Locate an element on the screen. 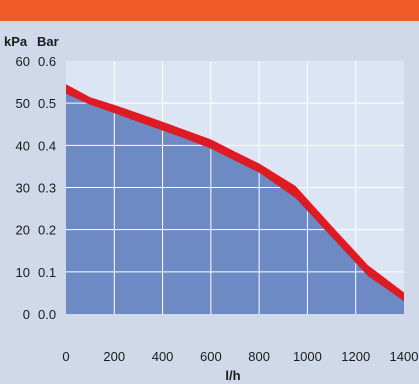  y-tick-label-bar: 0.2 is located at coordinates (47, 230).